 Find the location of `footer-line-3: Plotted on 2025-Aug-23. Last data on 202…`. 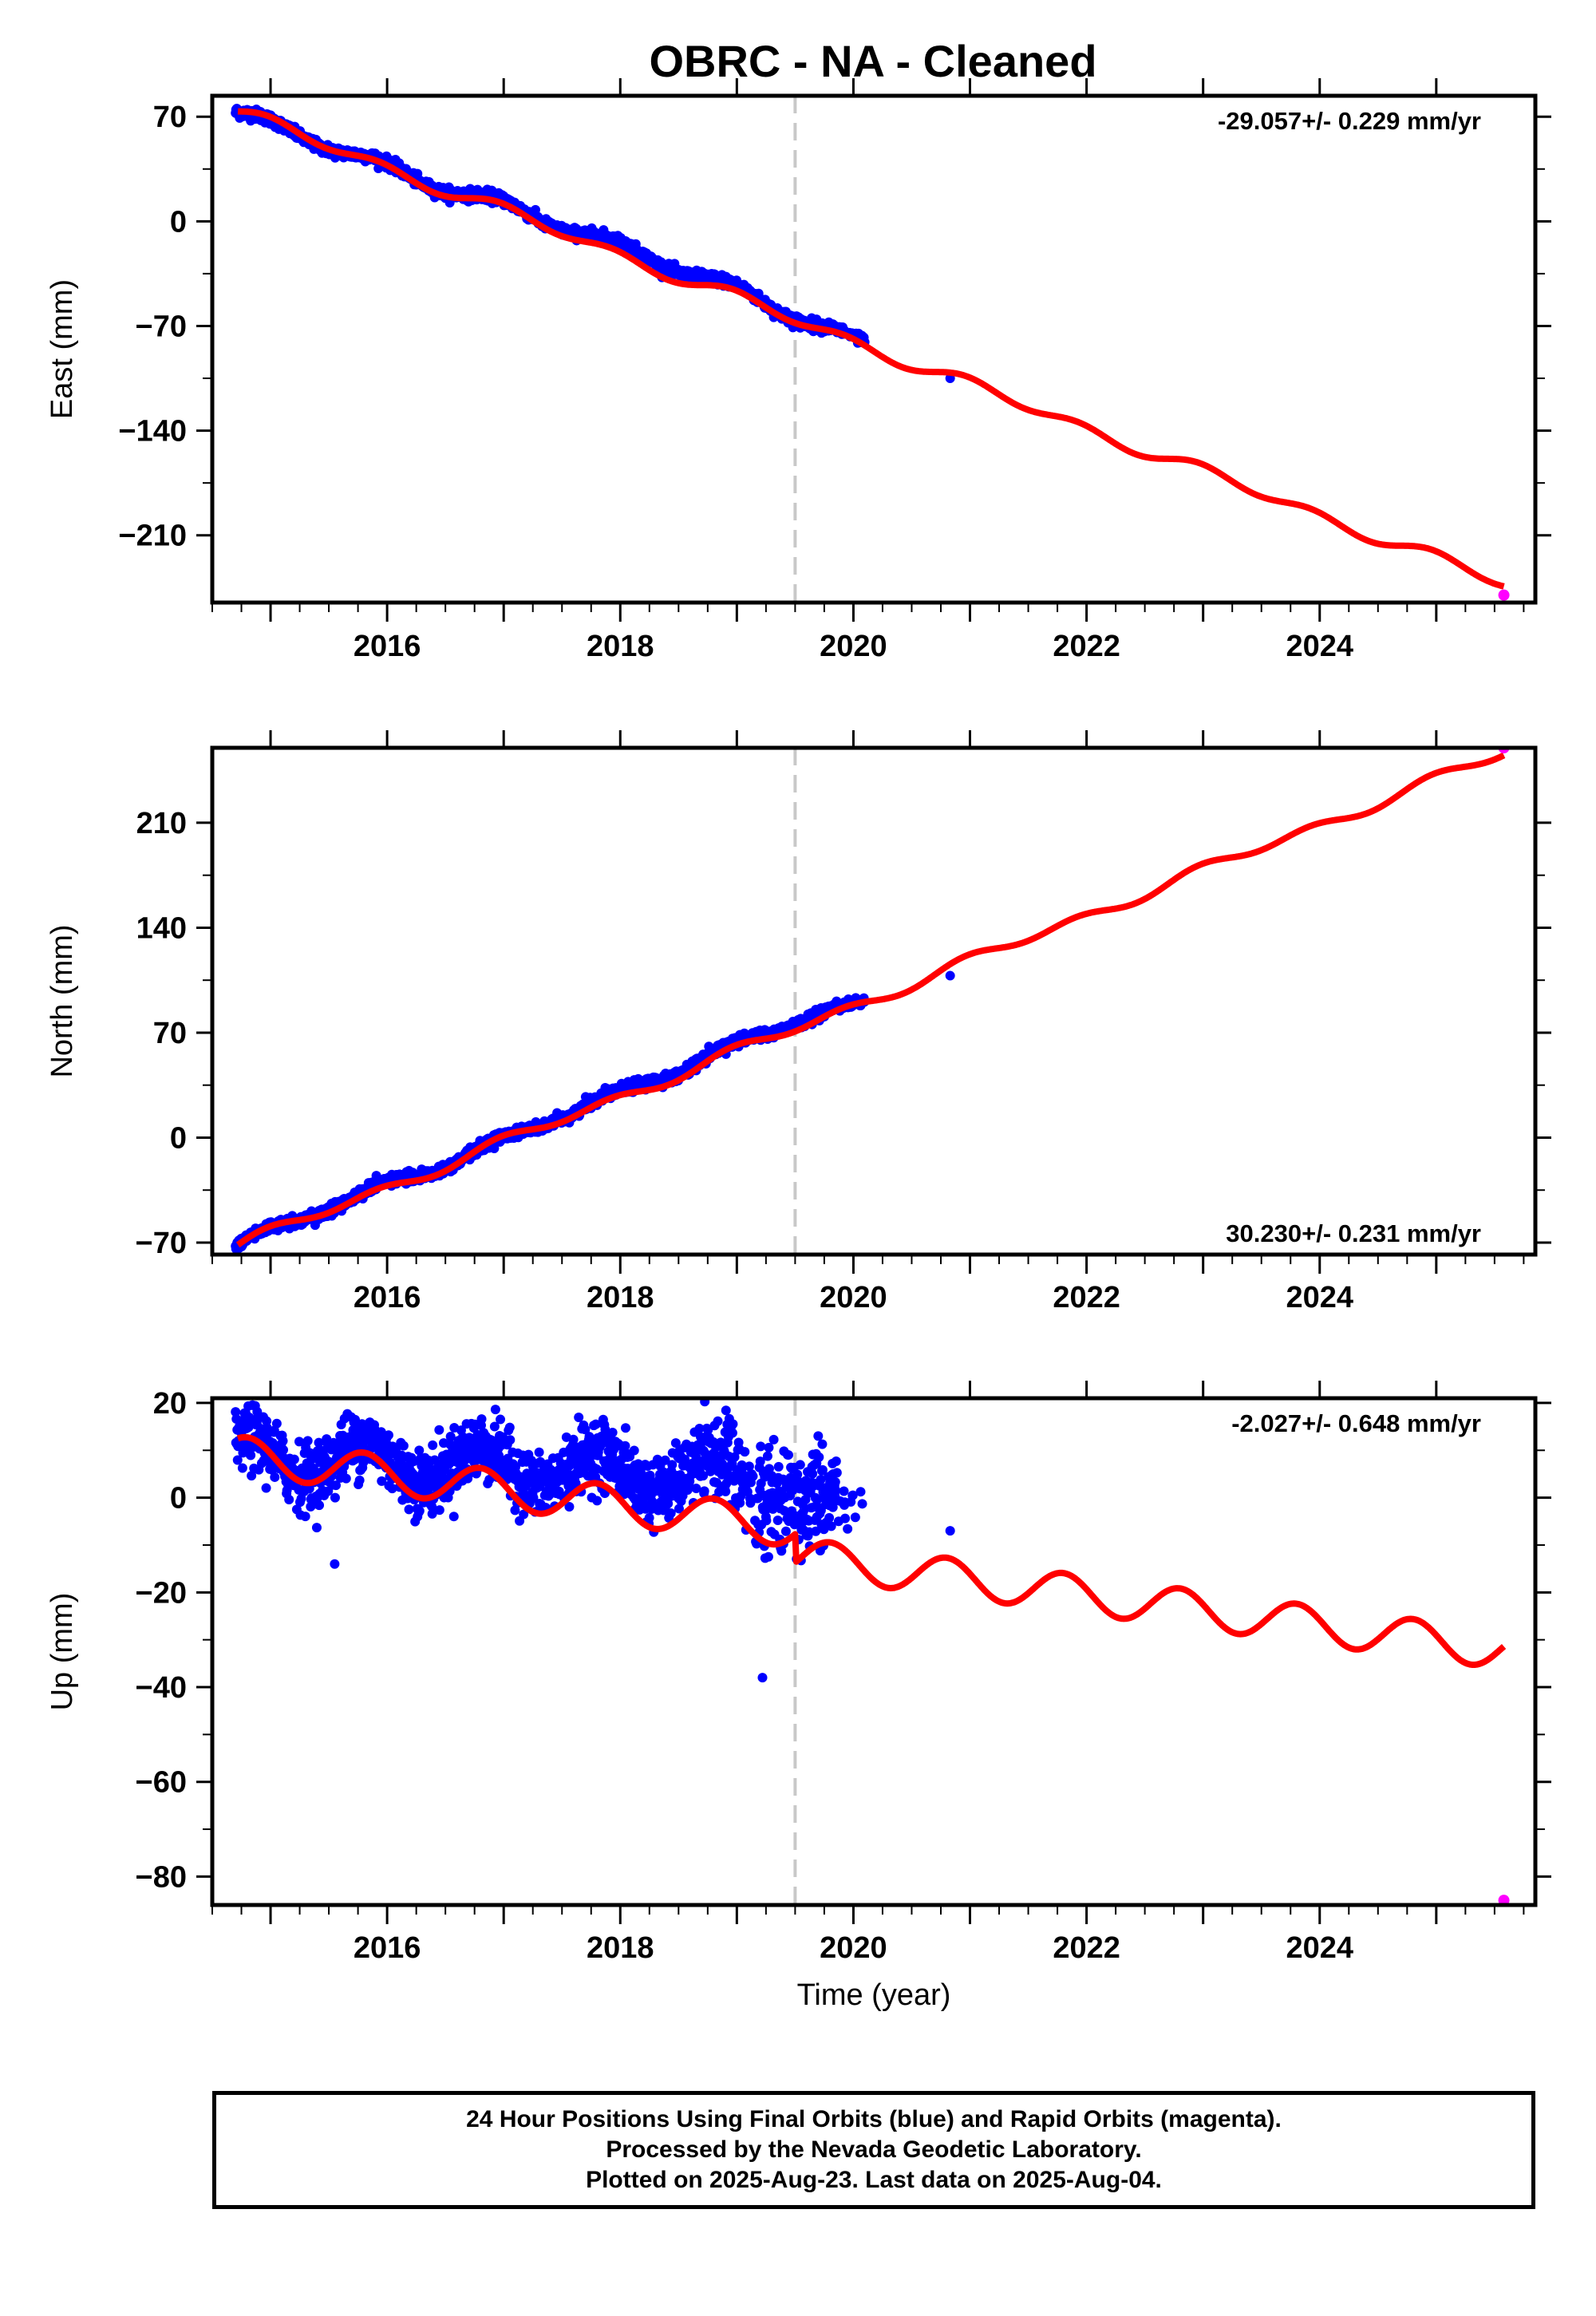

footer-line-3: Plotted on 2025-Aug-23. Last data on 202… is located at coordinates (874, 2180).